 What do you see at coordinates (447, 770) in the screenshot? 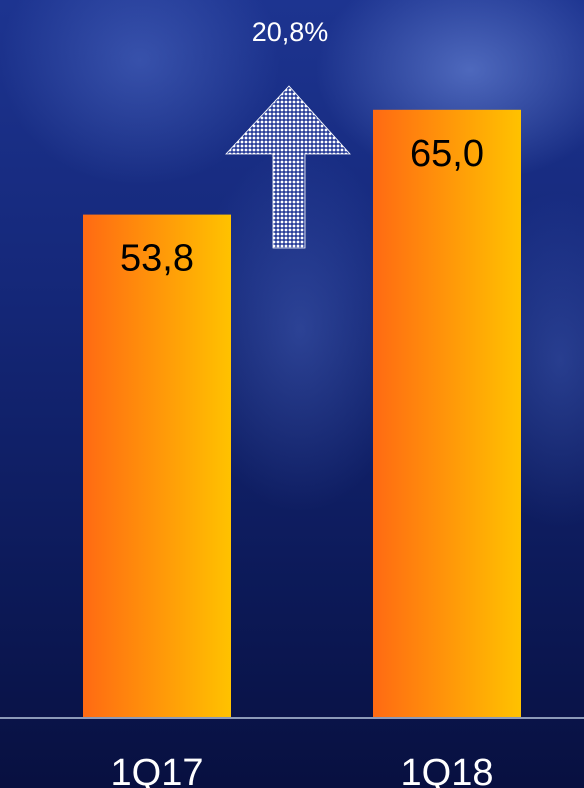
I see `category-label-1q18: 1Q18` at bounding box center [447, 770].